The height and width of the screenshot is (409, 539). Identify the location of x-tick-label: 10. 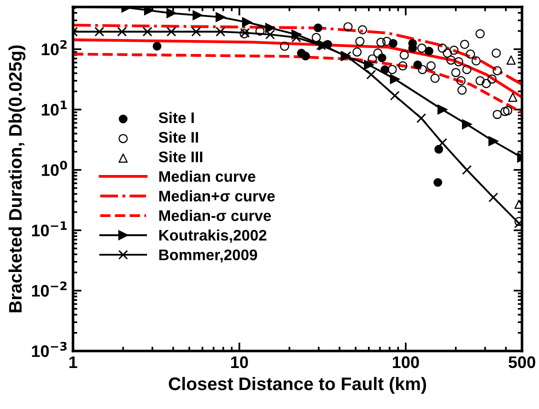
(239, 362).